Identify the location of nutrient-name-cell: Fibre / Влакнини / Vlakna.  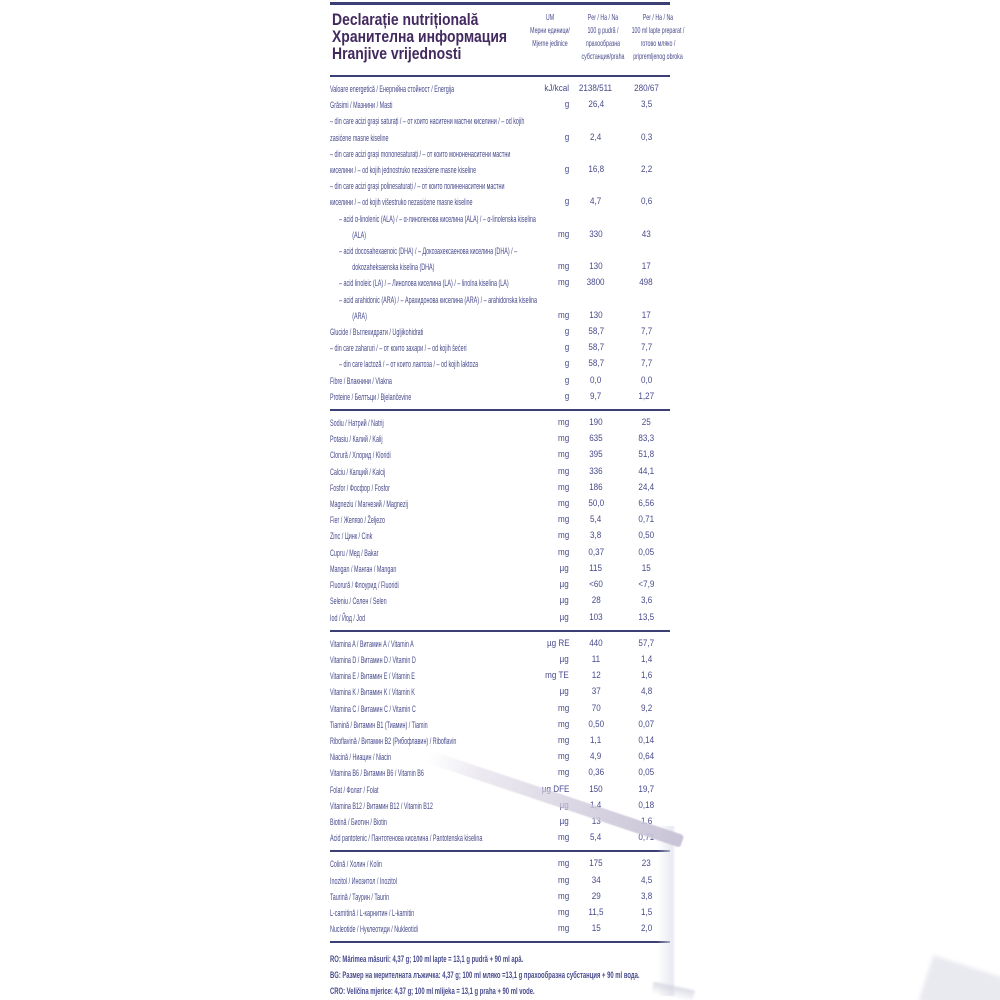
(361, 380).